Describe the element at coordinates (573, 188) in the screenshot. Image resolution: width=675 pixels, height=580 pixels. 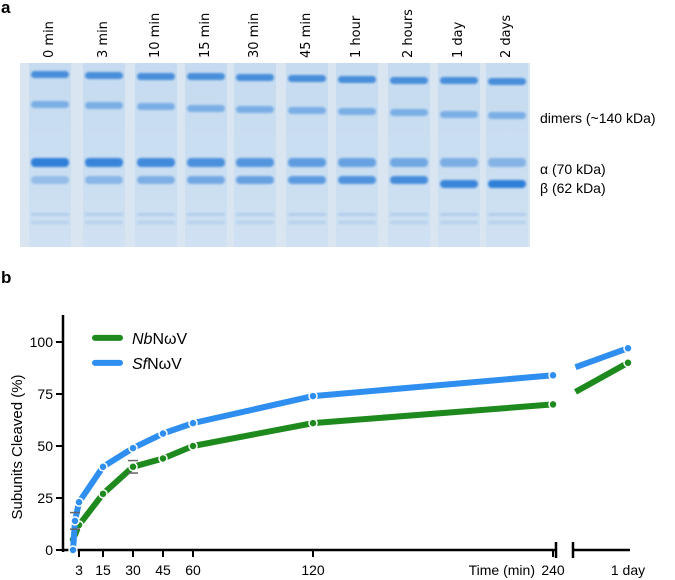
I see `beta-label: β (62 kDa)` at that location.